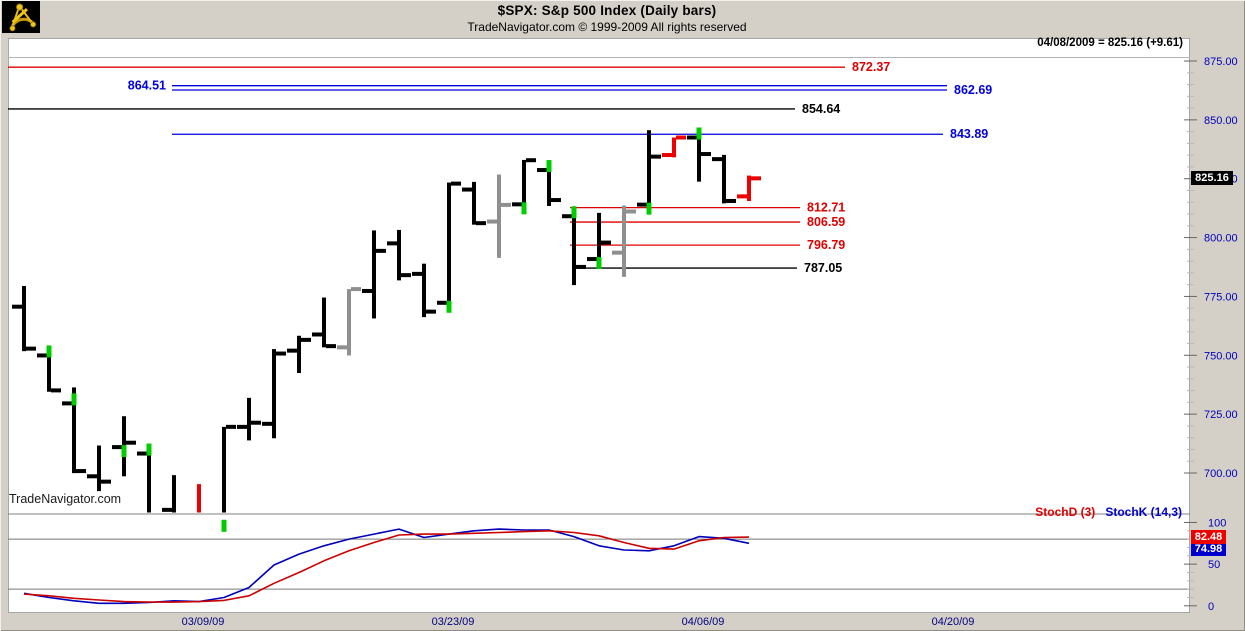  What do you see at coordinates (703, 622) in the screenshot?
I see `x-axis-label: 04/06/09` at bounding box center [703, 622].